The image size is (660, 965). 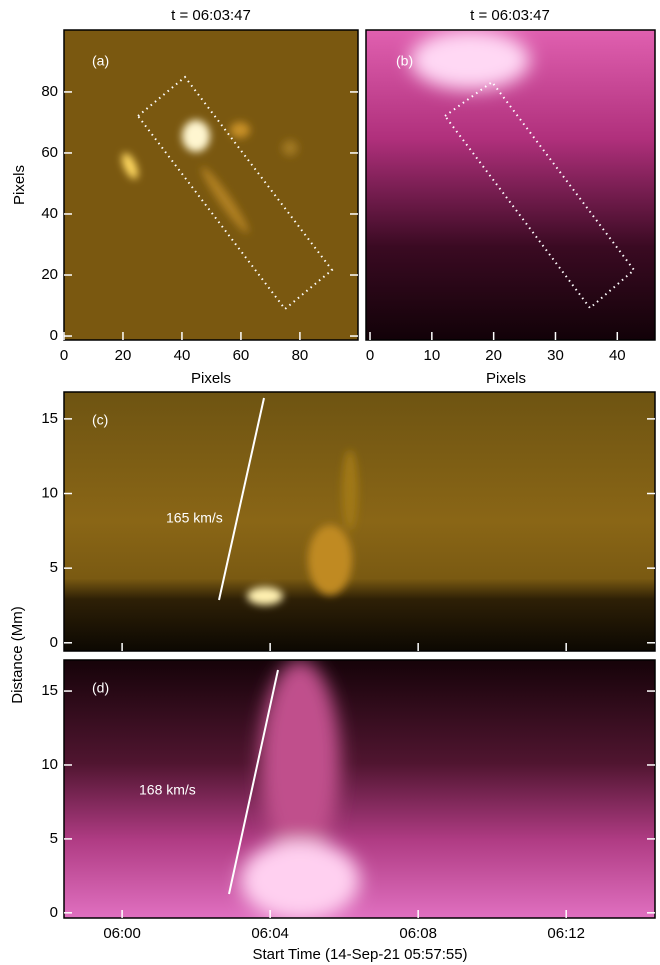 I want to click on x-tick-label: 06:00, so click(x=122, y=933).